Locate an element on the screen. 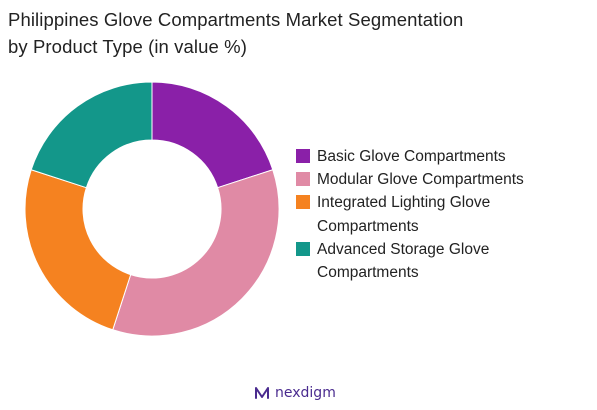 This screenshot has width=597, height=410. slice-modular-glove-compartments is located at coordinates (196, 253).